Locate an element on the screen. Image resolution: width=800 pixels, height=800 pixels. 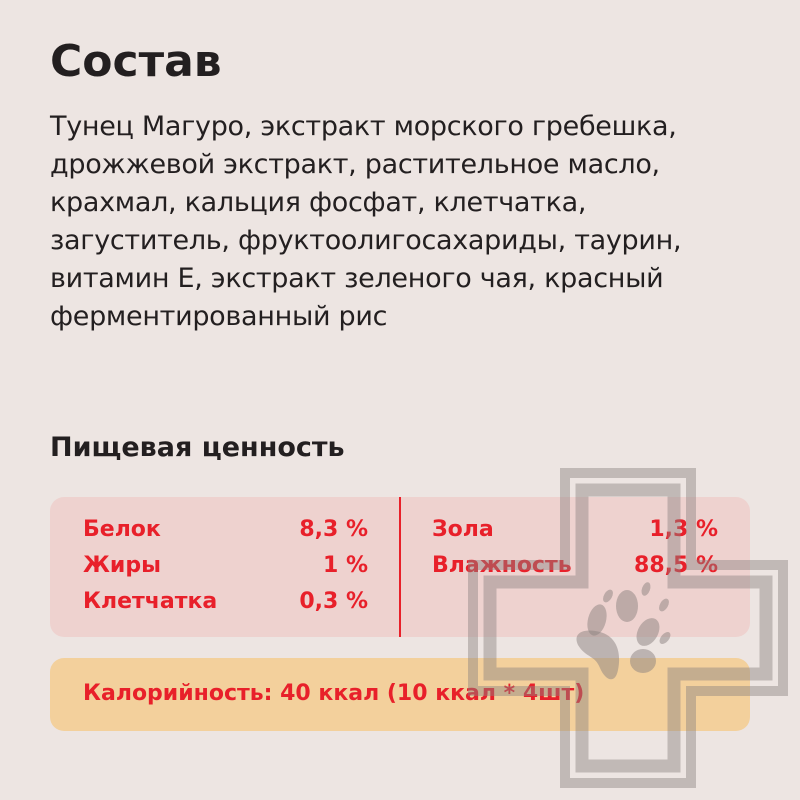
nutrient-row: Белок 8,3 % is located at coordinates (225, 529).